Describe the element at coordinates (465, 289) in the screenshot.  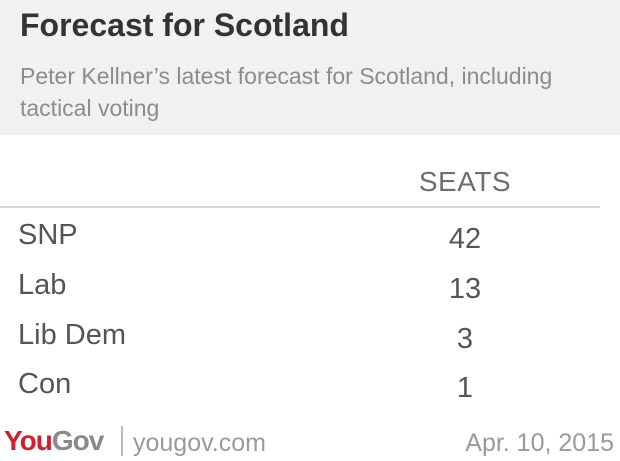
I see `seat-count: 13` at that location.